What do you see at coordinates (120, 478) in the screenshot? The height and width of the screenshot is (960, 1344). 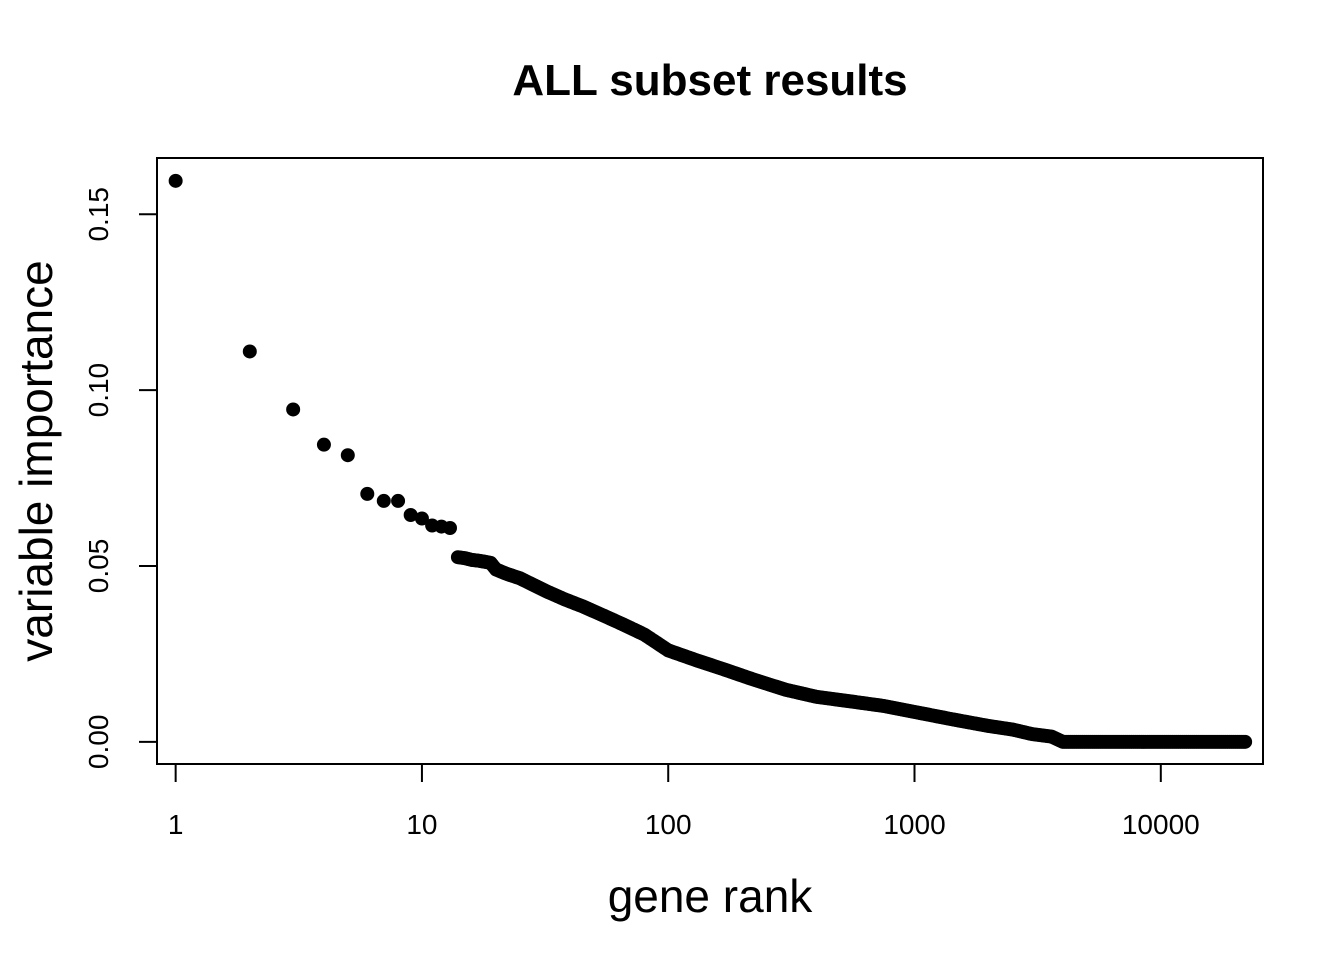 I see `y-axis: 0.00 0.05 0.10 0.15` at bounding box center [120, 478].